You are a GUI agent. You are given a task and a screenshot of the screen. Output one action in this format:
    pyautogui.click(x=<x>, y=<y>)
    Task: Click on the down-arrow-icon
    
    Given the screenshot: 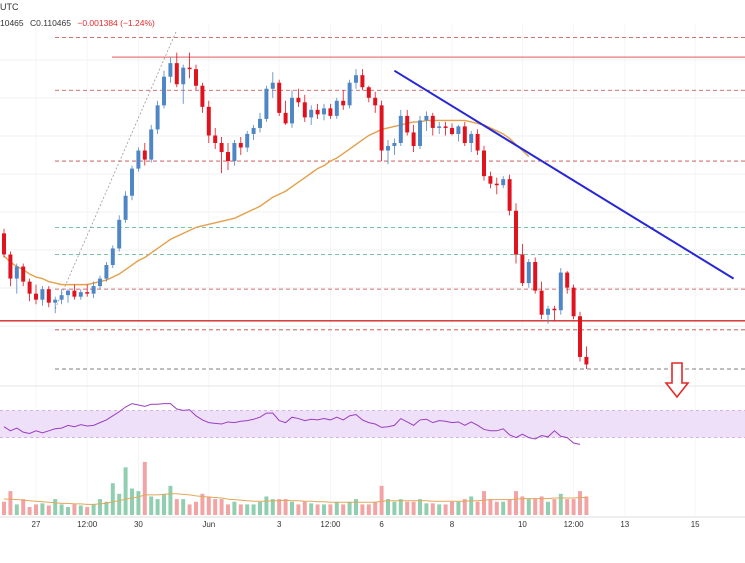 What is the action you would take?
    pyautogui.click(x=677, y=380)
    